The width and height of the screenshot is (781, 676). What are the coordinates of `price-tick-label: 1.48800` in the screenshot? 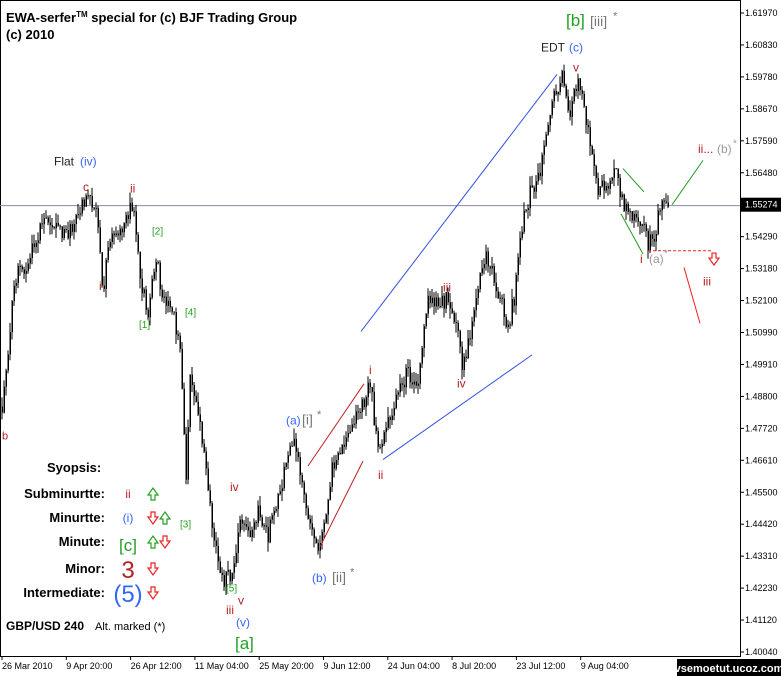 It's located at (761, 396).